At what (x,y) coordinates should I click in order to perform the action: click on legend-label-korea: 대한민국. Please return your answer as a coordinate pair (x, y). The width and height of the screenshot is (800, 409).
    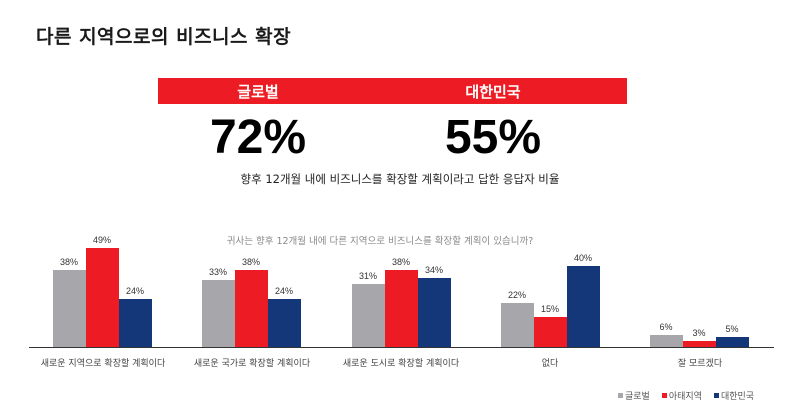
    Looking at the image, I should click on (737, 397).